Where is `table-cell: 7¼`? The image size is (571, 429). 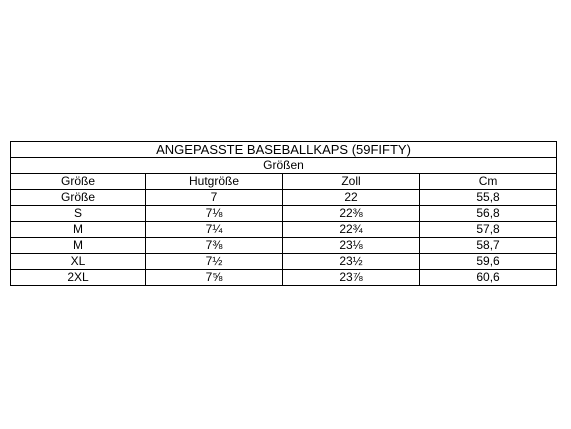
table-cell: 7¼ is located at coordinates (214, 229).